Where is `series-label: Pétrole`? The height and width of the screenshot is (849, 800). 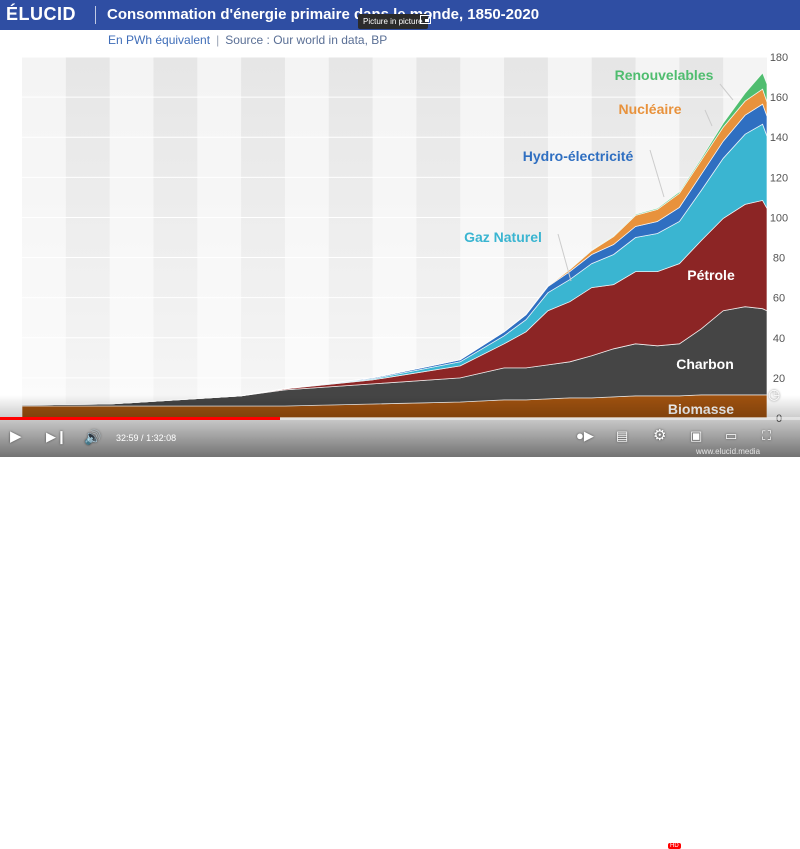 series-label: Pétrole is located at coordinates (711, 275).